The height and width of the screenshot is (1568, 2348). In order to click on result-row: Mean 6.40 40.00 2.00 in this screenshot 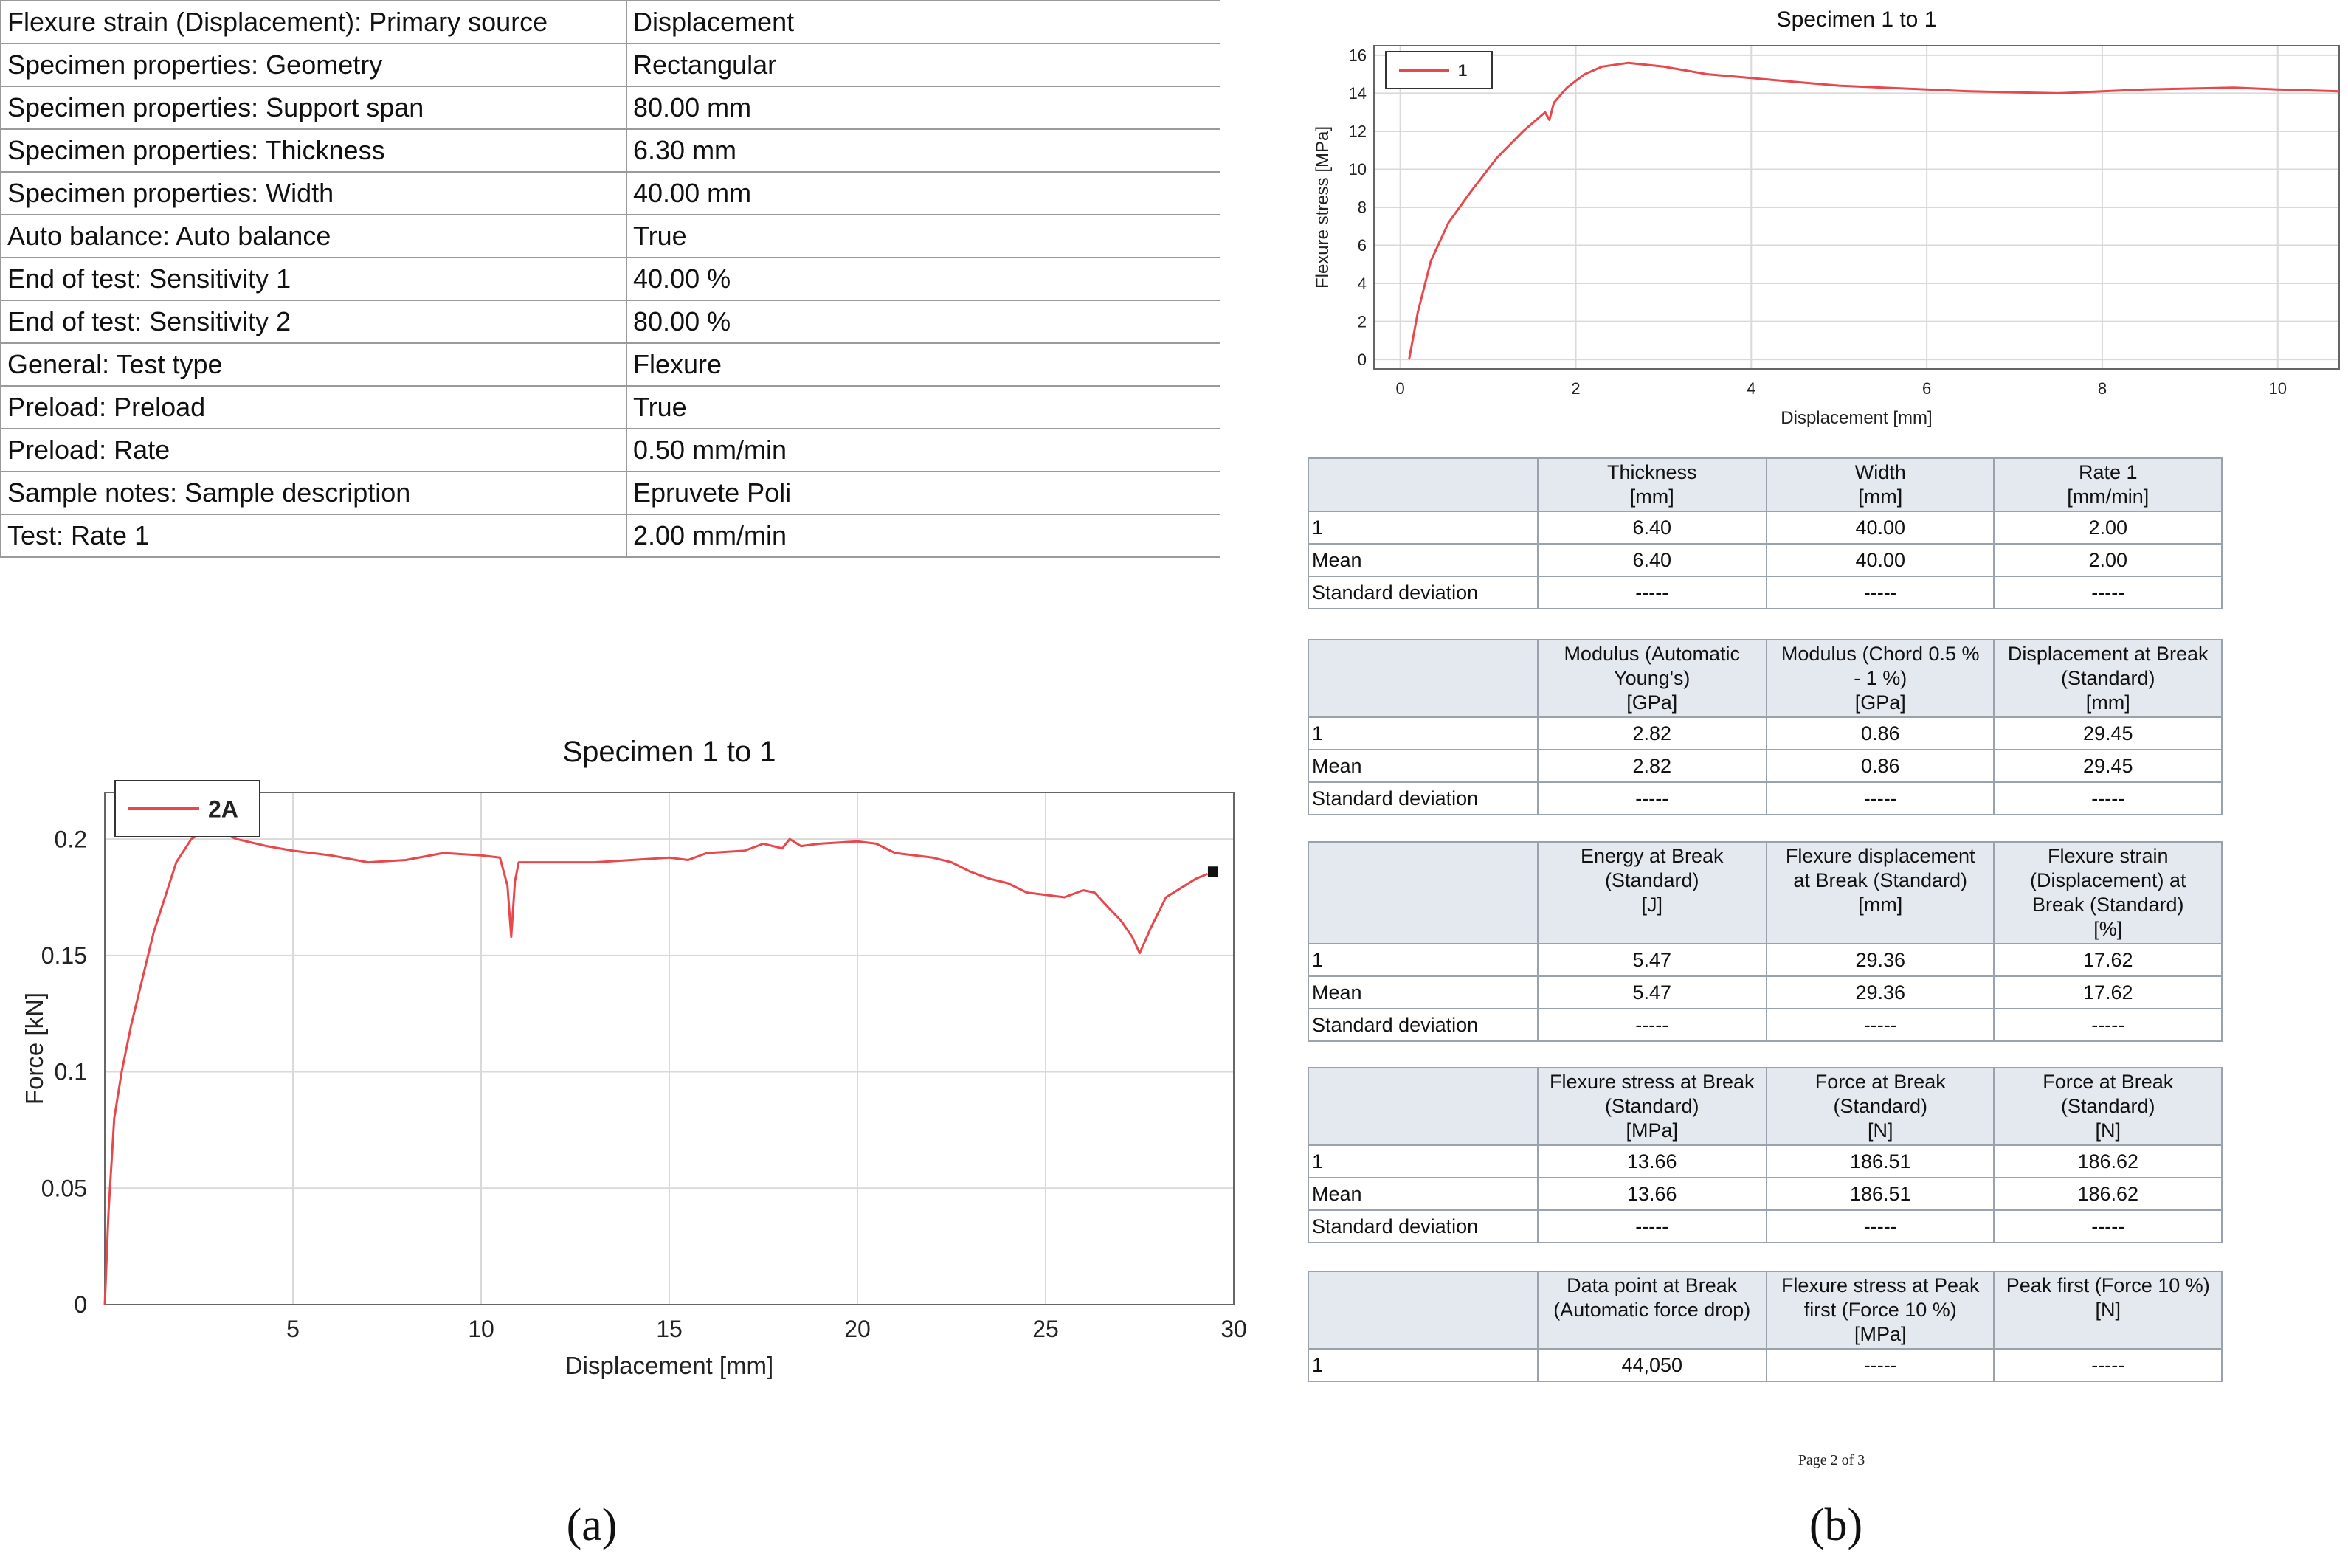, I will do `click(1765, 560)`.